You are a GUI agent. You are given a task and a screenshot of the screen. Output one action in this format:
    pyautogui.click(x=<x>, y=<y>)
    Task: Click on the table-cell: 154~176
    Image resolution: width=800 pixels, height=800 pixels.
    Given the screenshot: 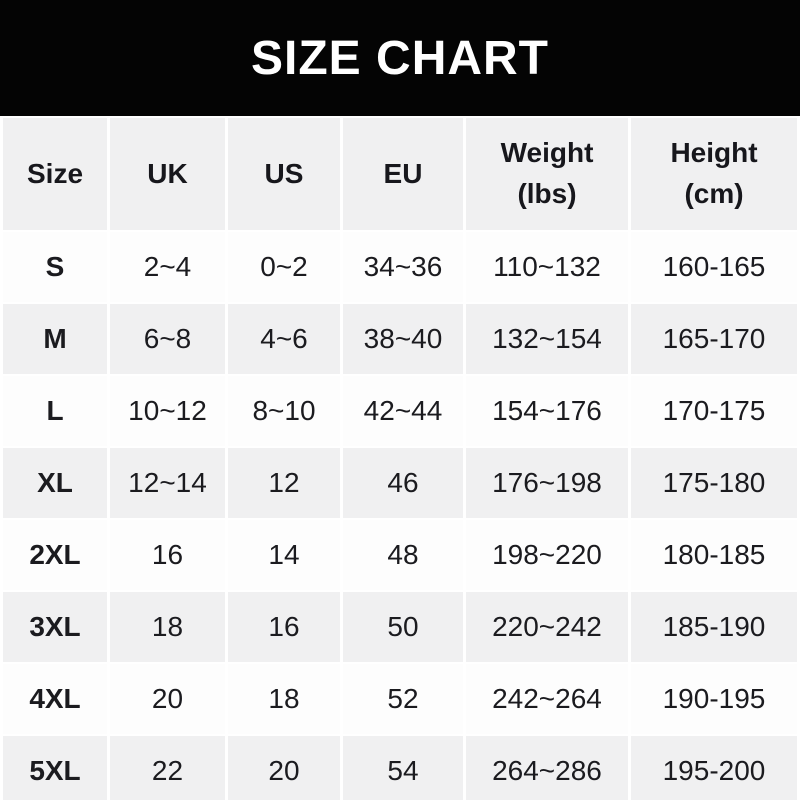 What is the action you would take?
    pyautogui.click(x=547, y=411)
    